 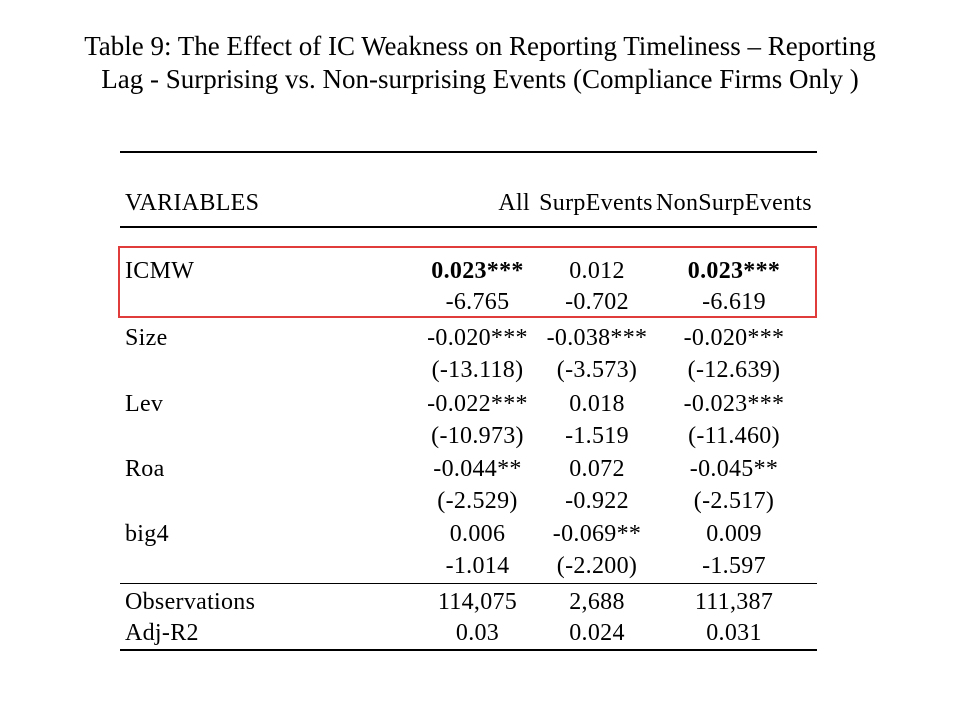 I want to click on cell-lev-all: -0.022***, so click(x=477, y=404).